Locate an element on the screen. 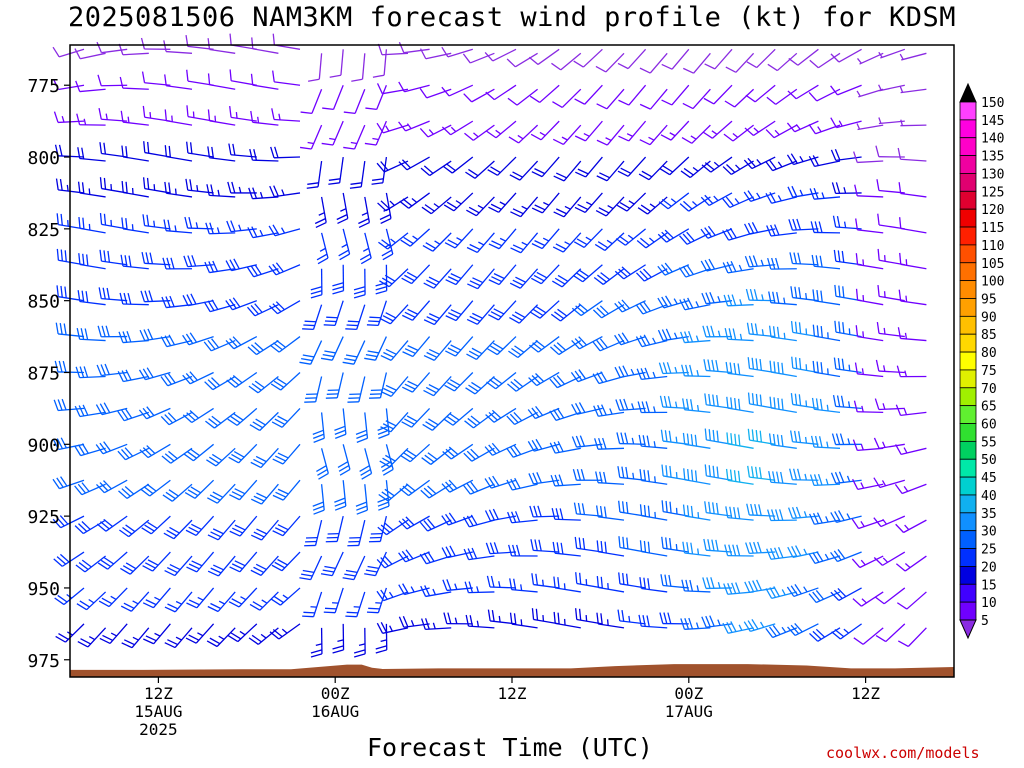 Image resolution: width=1024 pixels, height=768 pixels. colorbar-label: 75 is located at coordinates (989, 371).